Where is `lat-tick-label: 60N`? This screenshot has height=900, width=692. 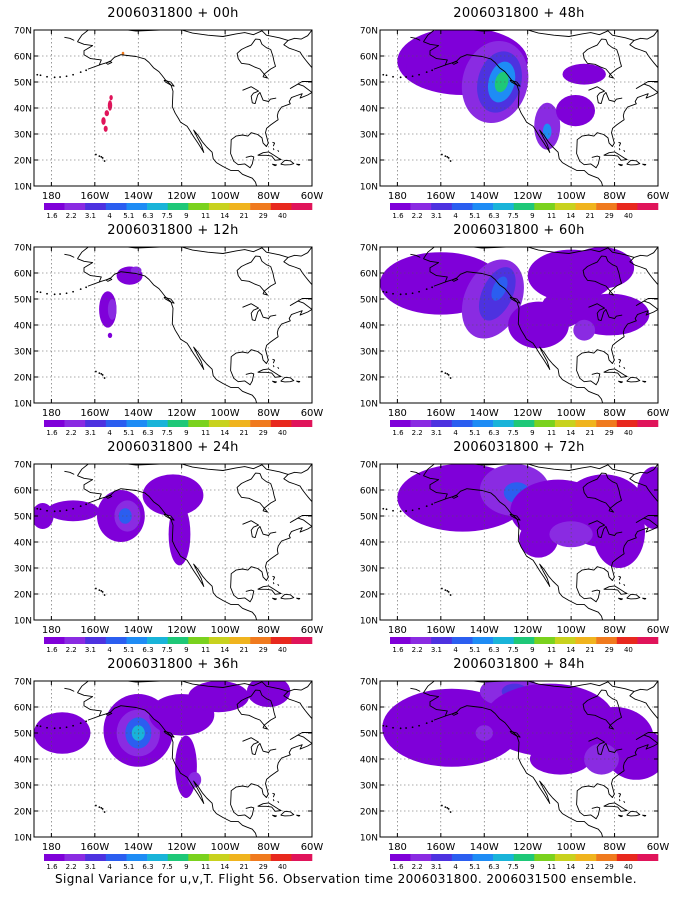
lat-tick-label: 60N is located at coordinates (369, 275).